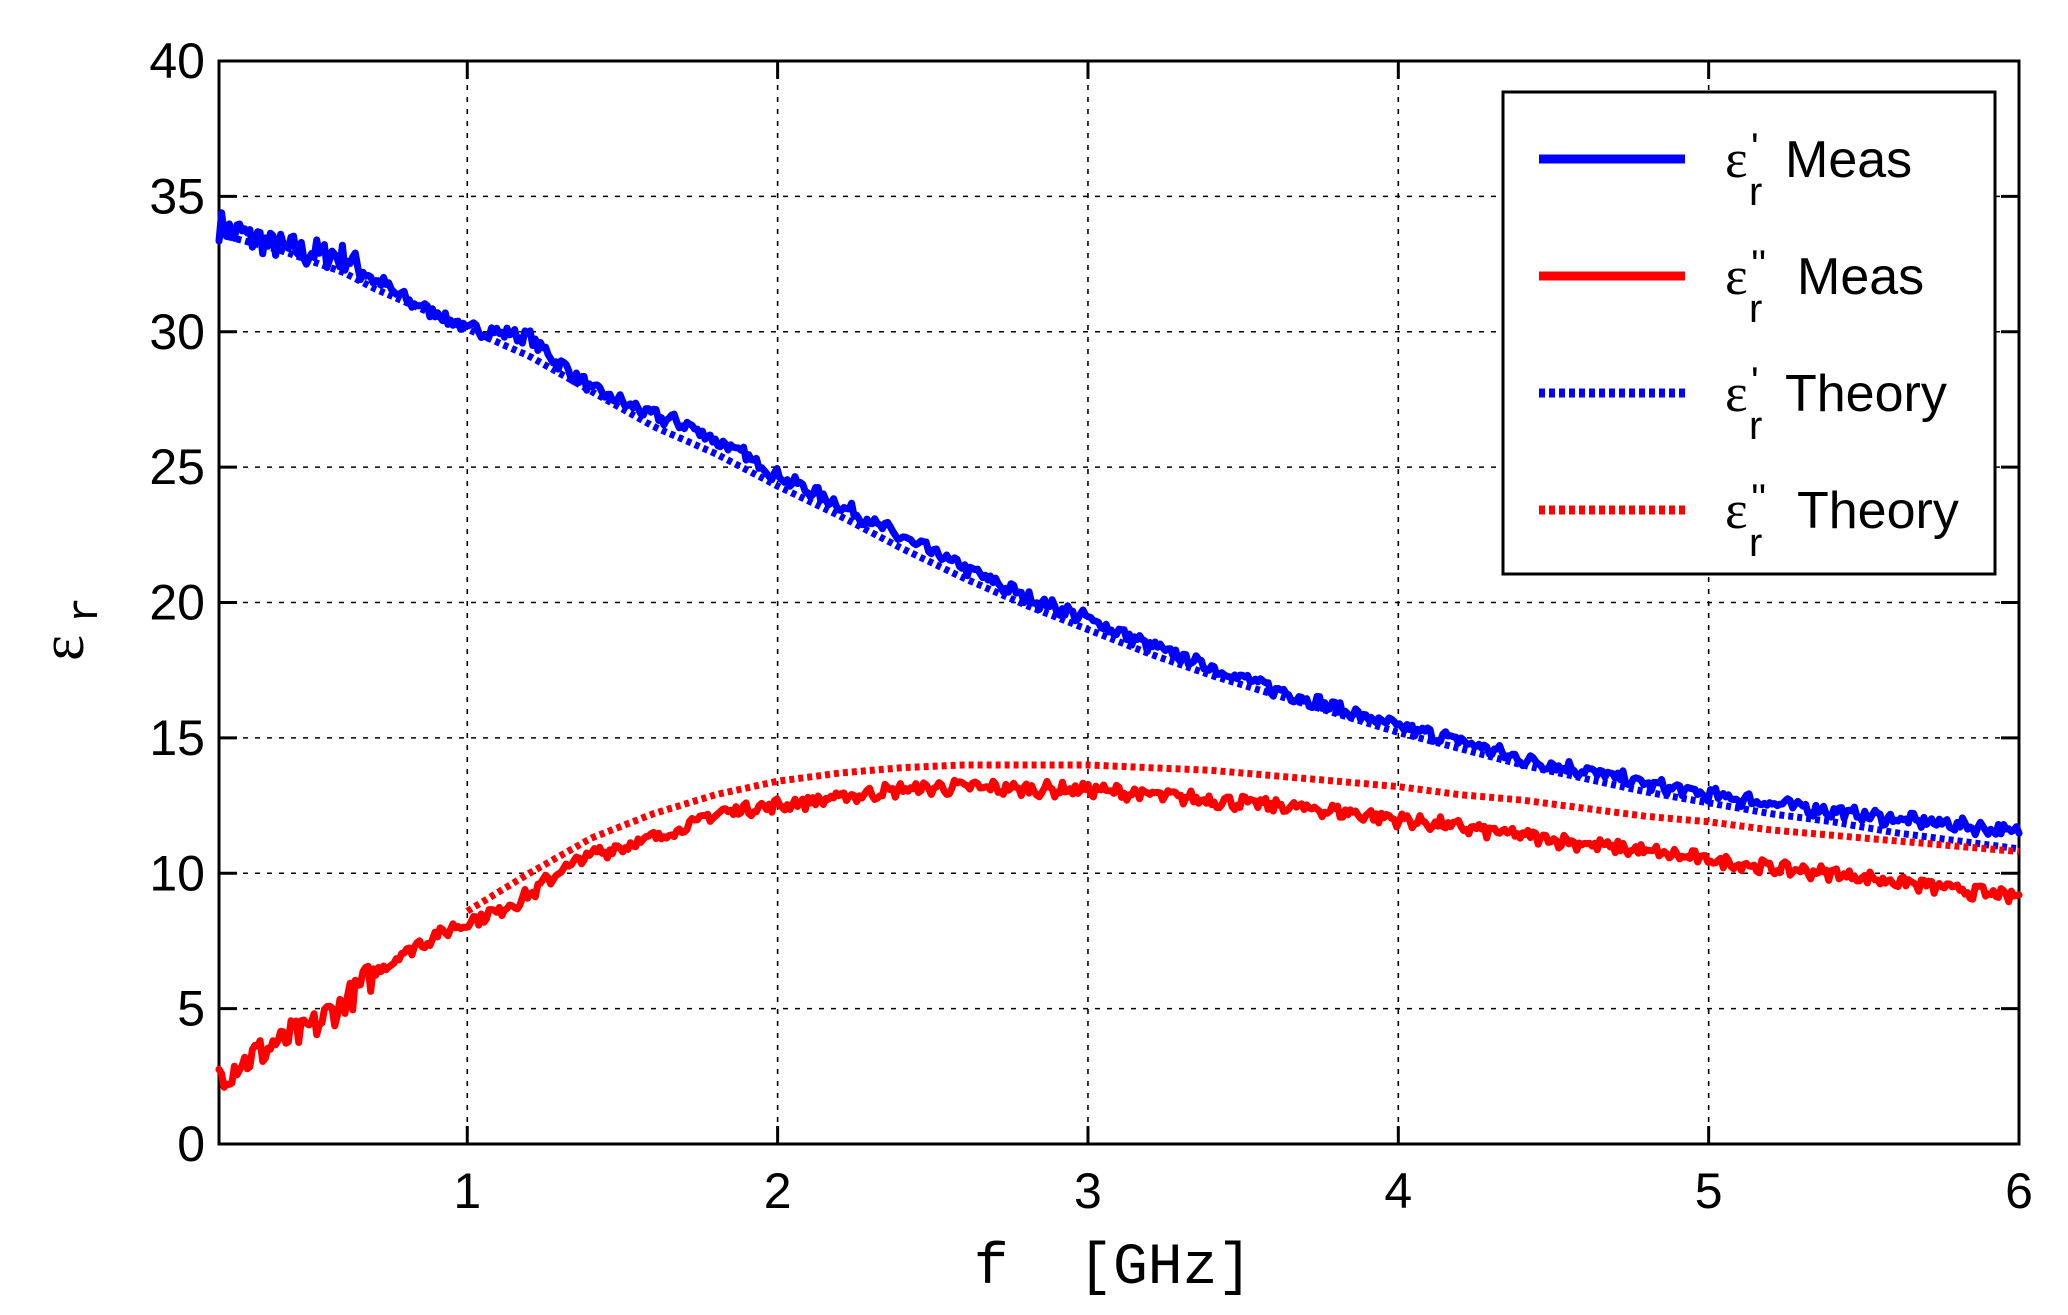 Image resolution: width=2068 pixels, height=1315 pixels. Describe the element at coordinates (177, 467) in the screenshot. I see `y-tick-label: 25` at that location.